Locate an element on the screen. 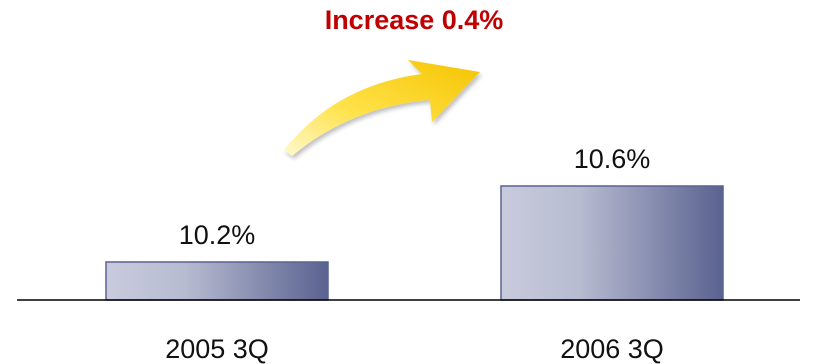 The height and width of the screenshot is (364, 815). increase-arrow-icon is located at coordinates (382, 108).